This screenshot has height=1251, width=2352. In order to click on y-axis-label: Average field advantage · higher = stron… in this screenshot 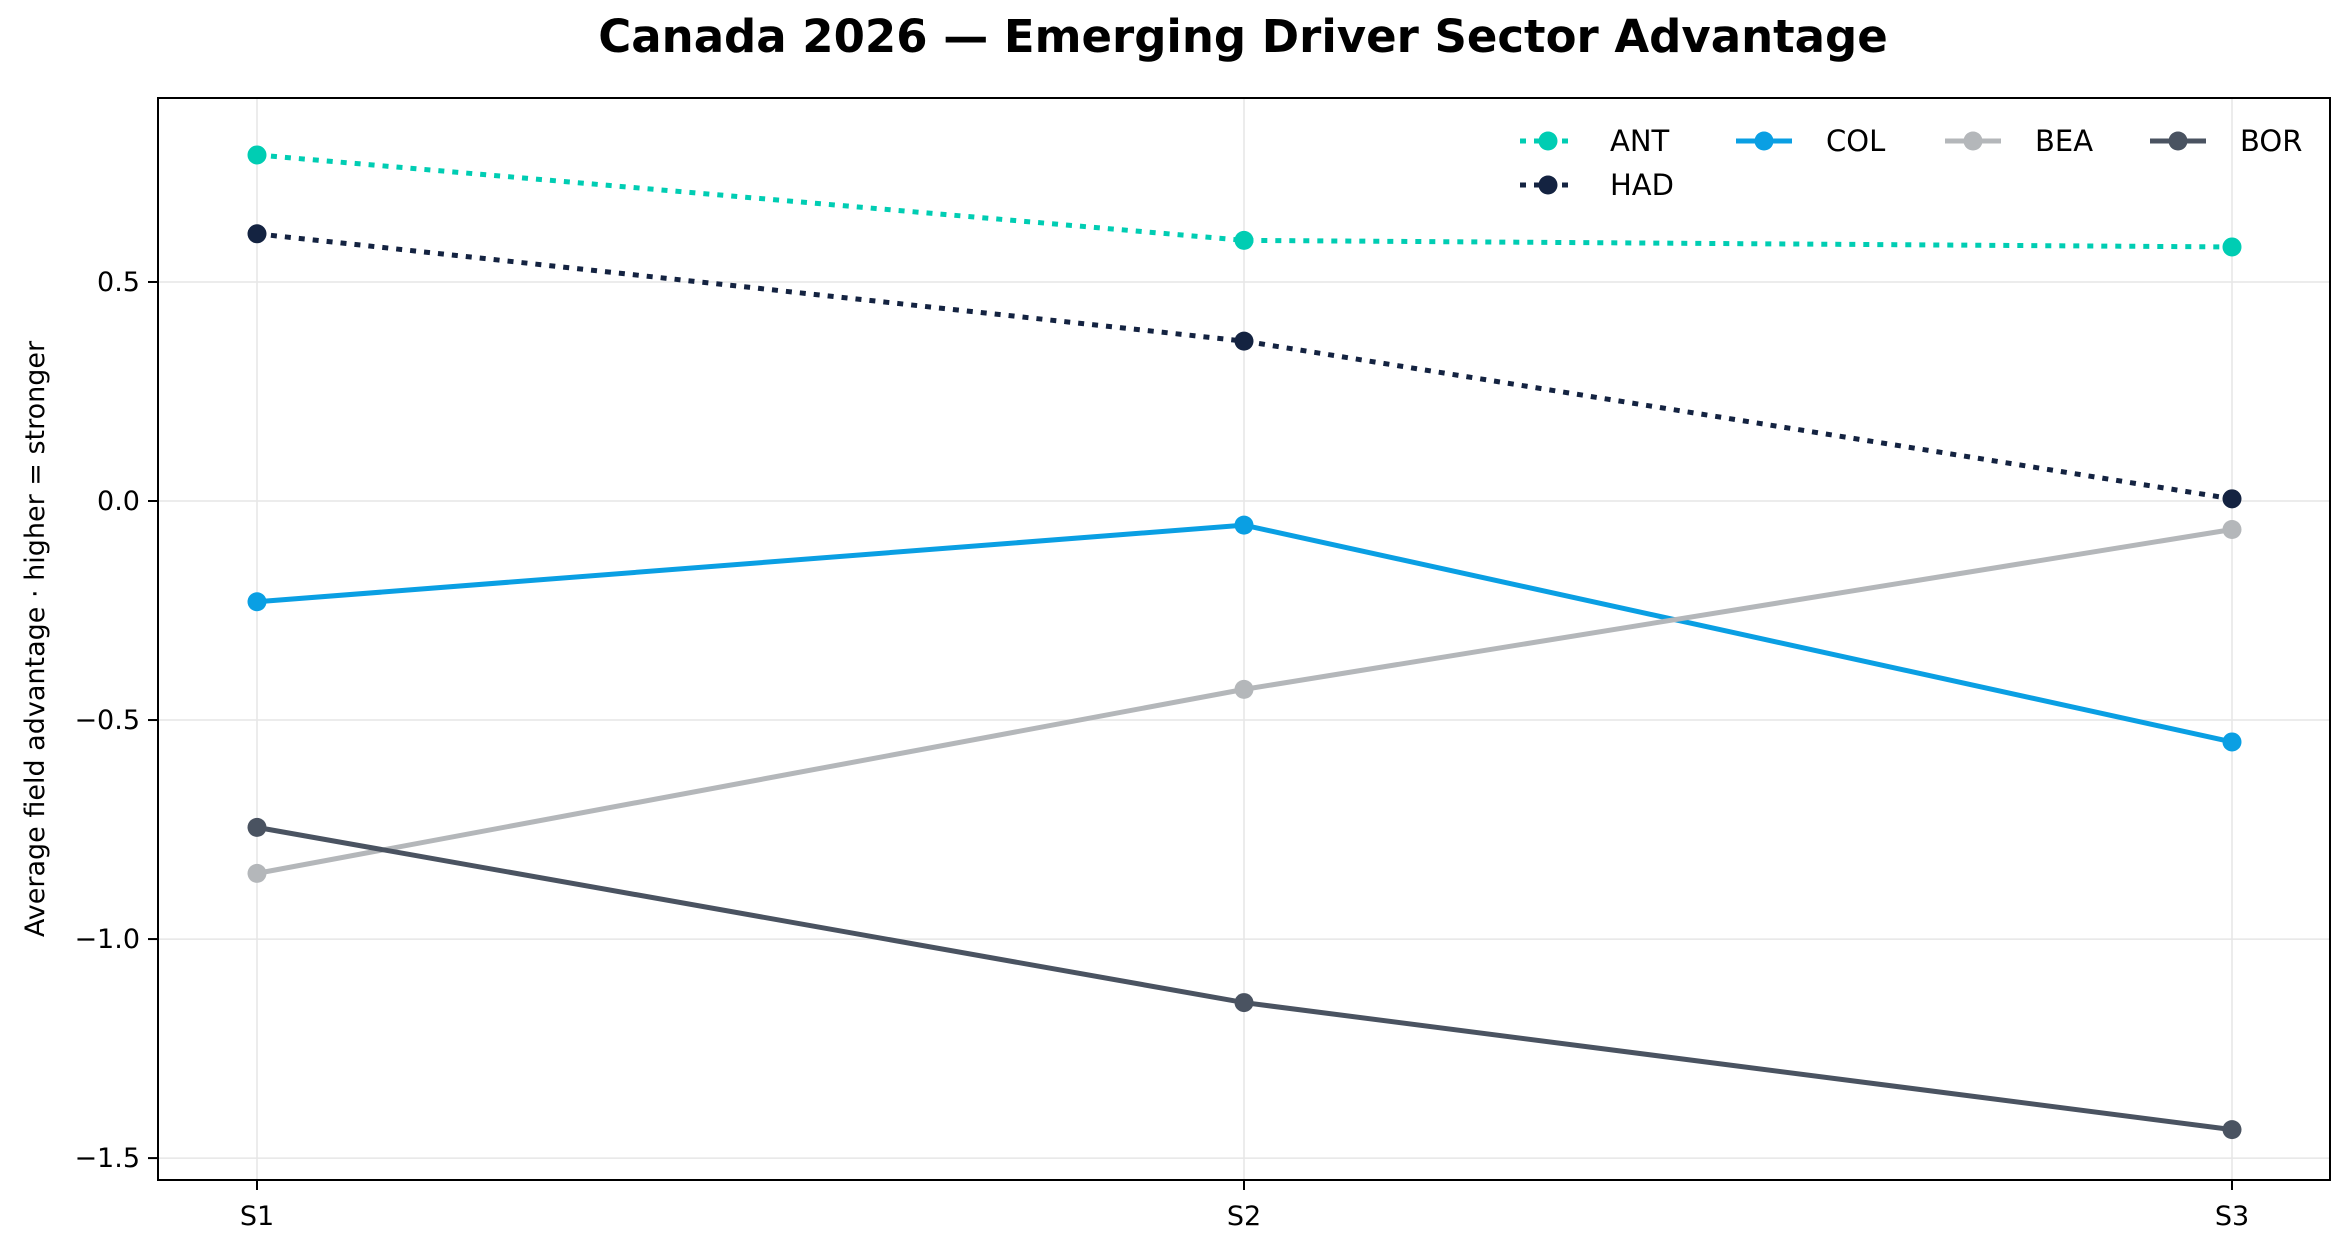, I will do `click(35, 638)`.